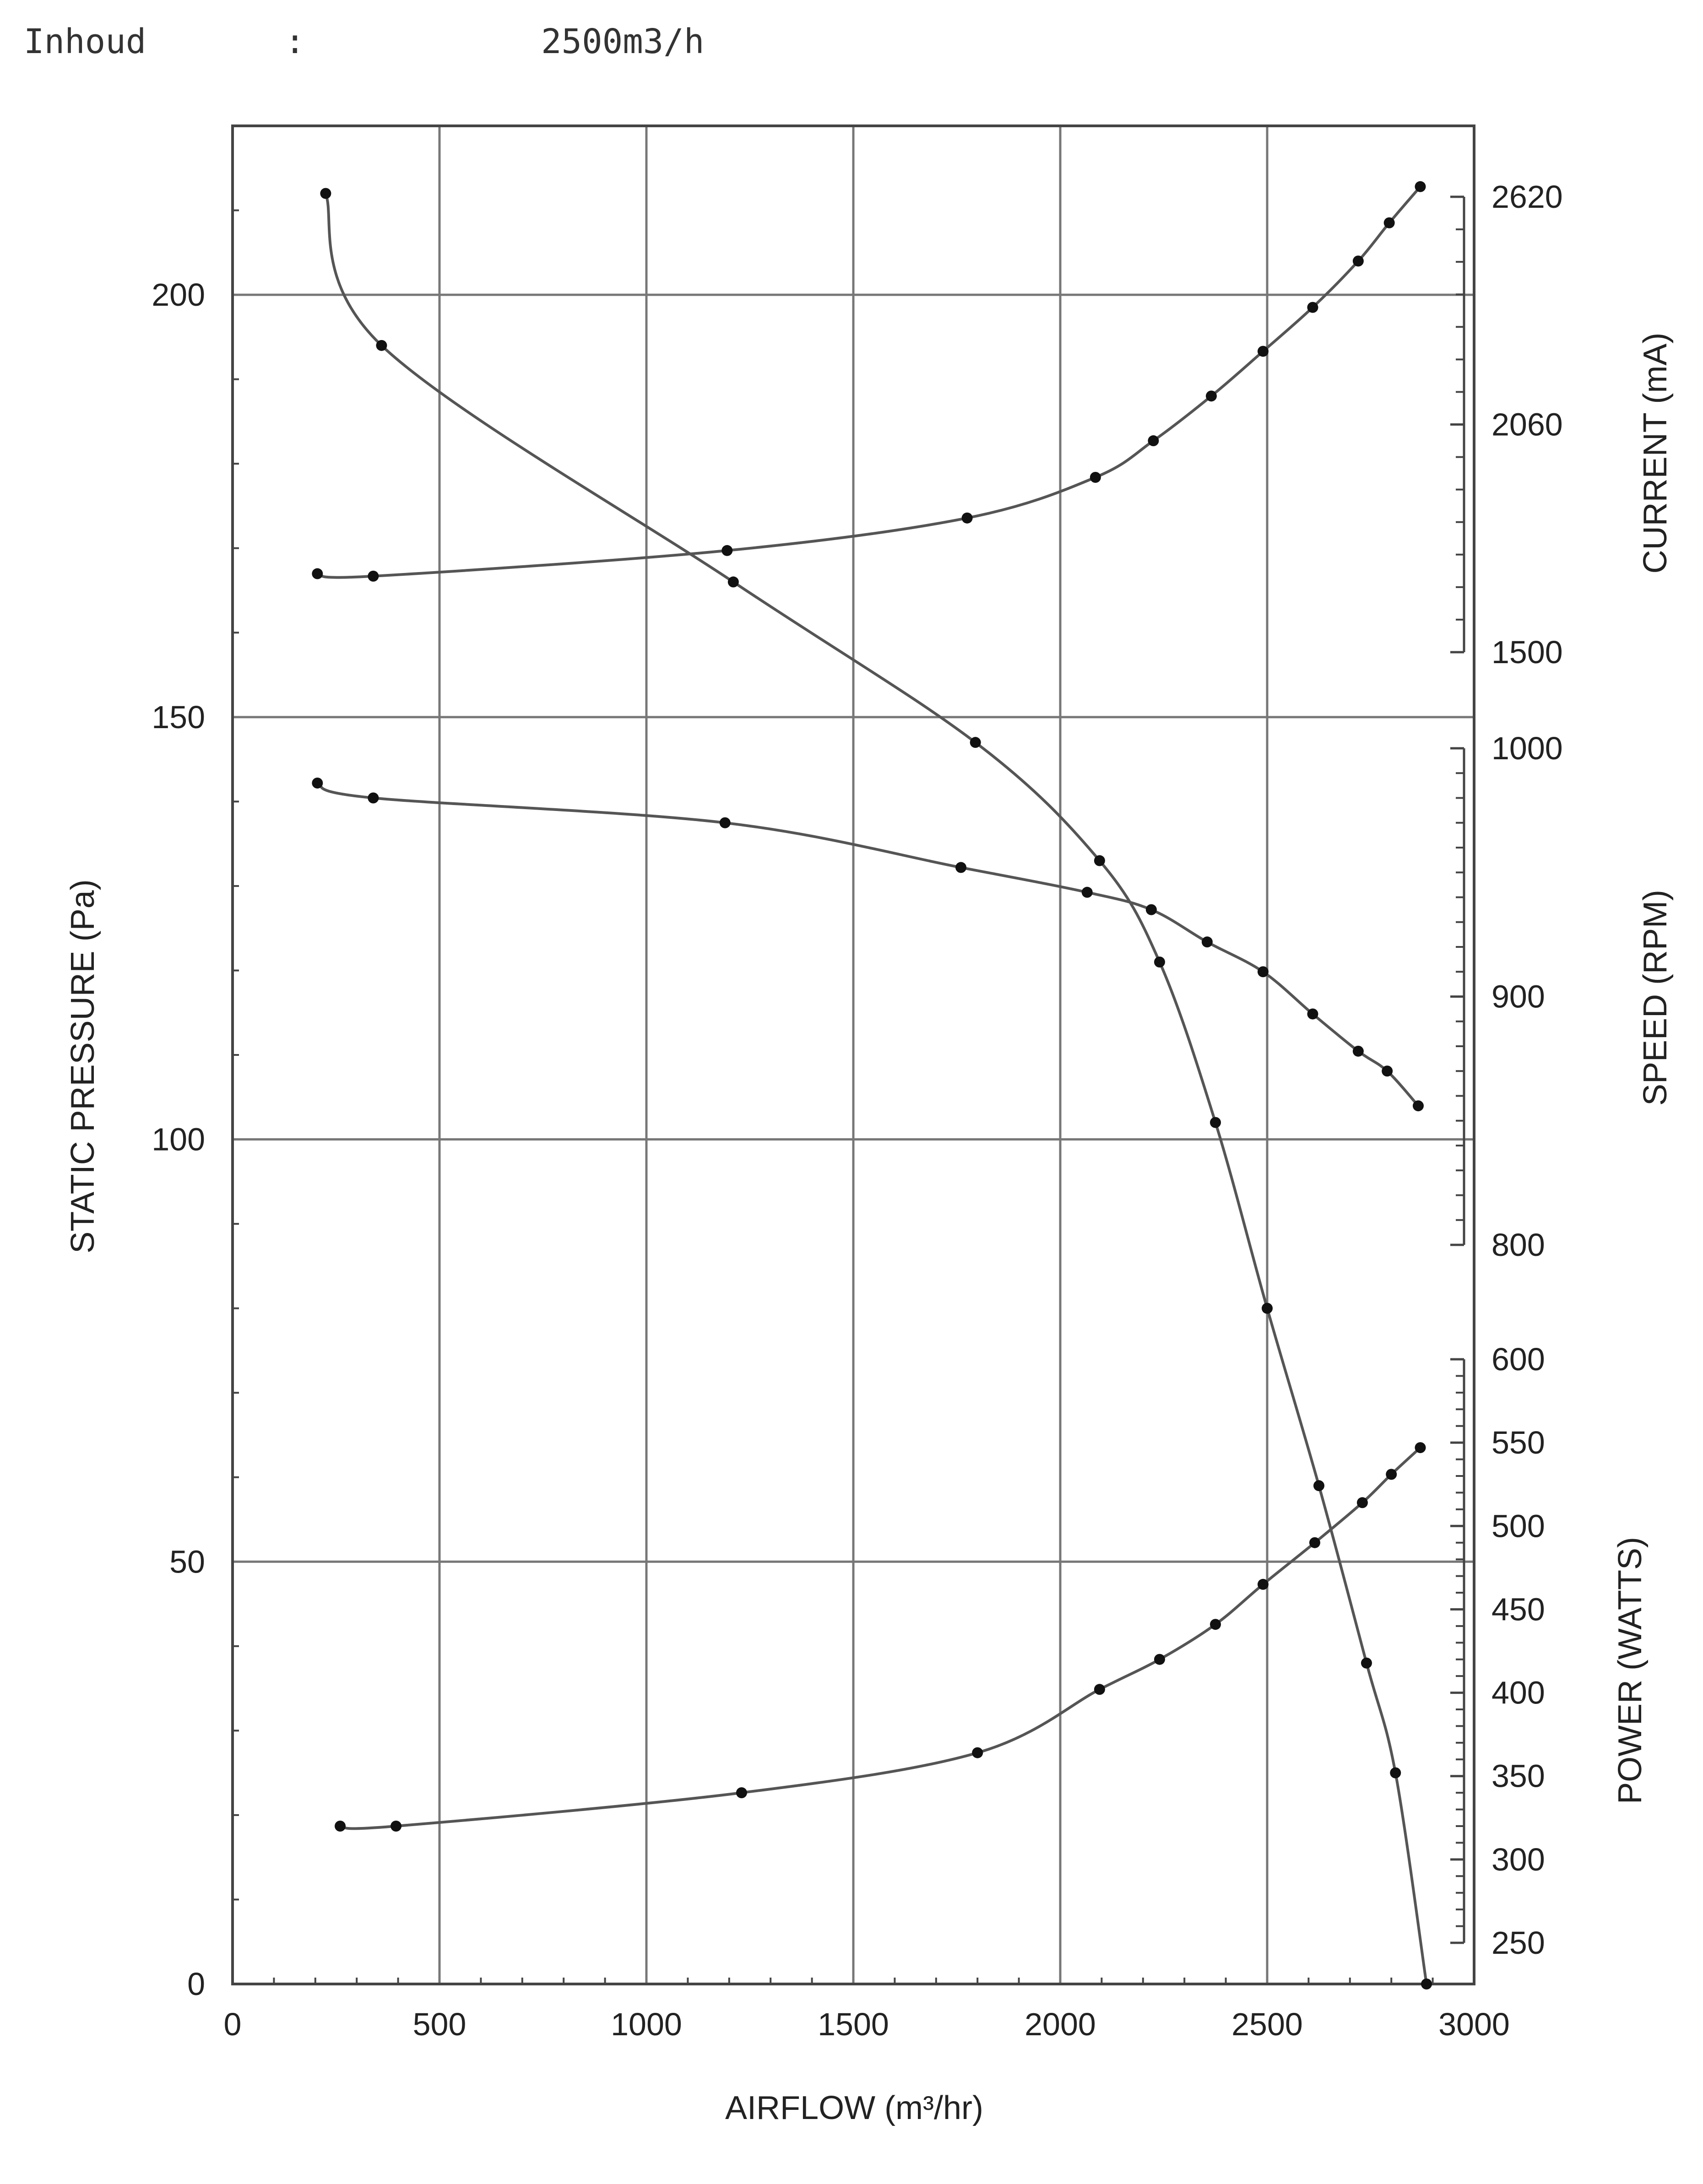 Image resolution: width=1703 pixels, height=2184 pixels. I want to click on y-axis-title-power: POWER (WATTS), so click(1630, 1670).